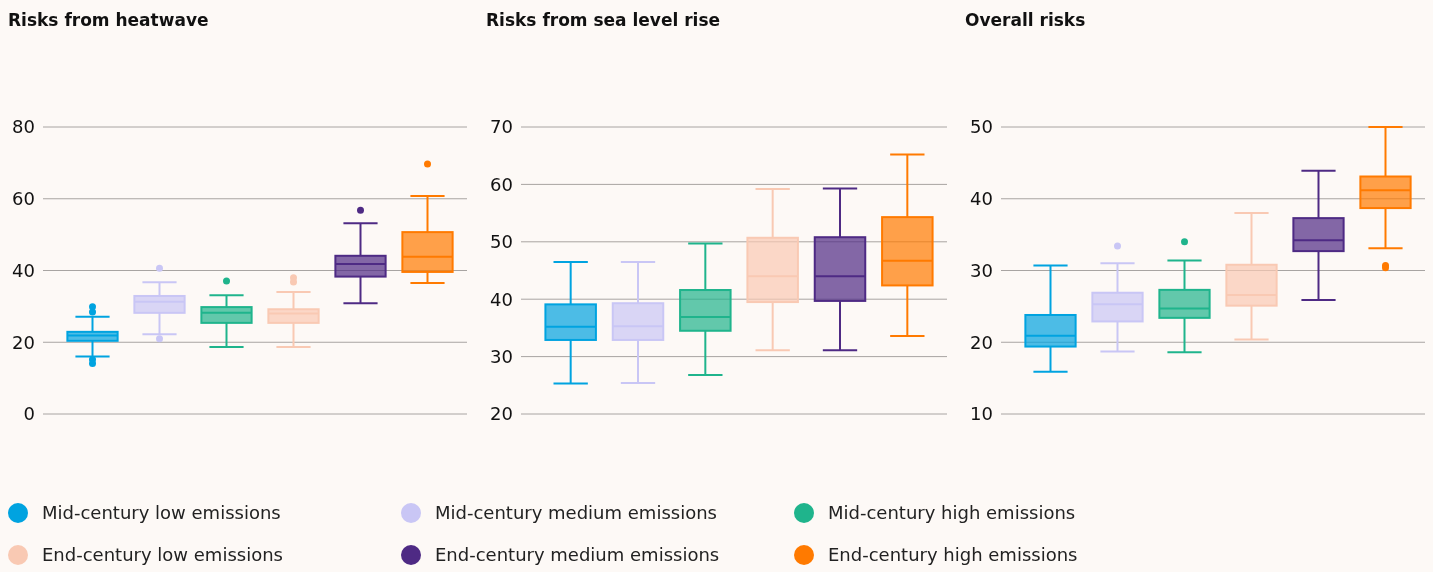 The image size is (1433, 572). What do you see at coordinates (1025, 20) in the screenshot?
I see `chart-title: Overall risks` at bounding box center [1025, 20].